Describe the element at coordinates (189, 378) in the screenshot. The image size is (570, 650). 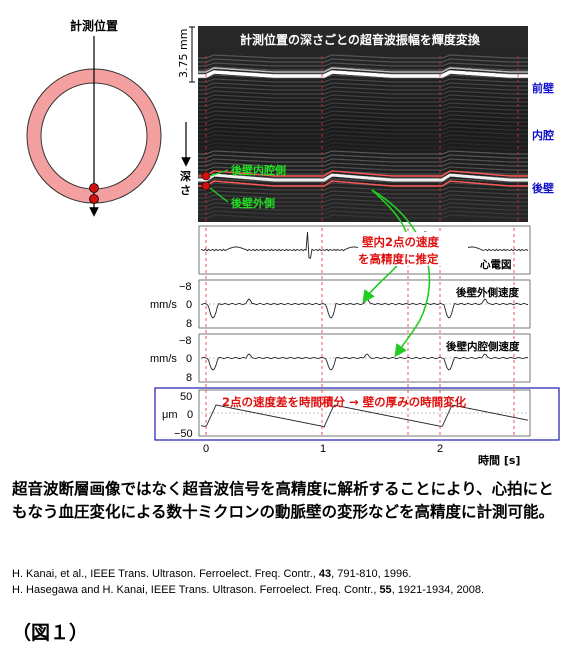
I see `inner-tick-bottom: 8` at that location.